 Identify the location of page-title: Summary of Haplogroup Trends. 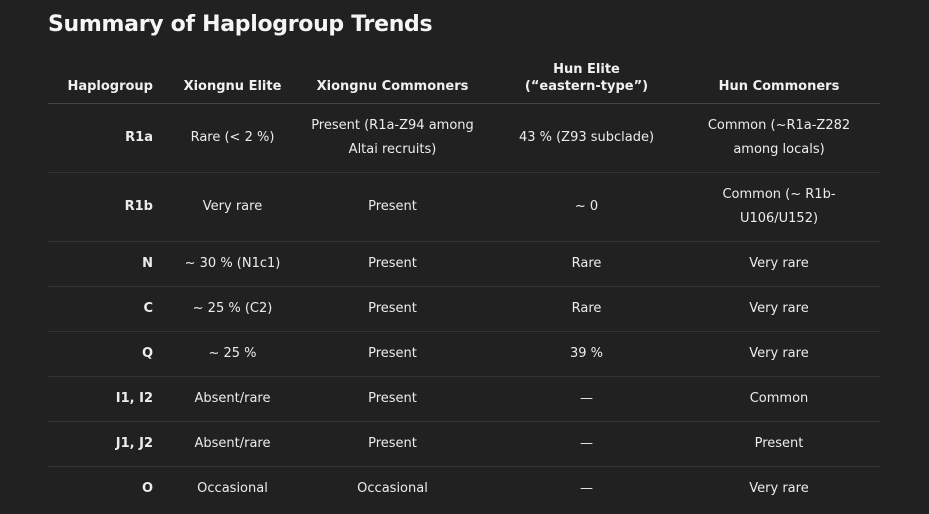
(240, 24).